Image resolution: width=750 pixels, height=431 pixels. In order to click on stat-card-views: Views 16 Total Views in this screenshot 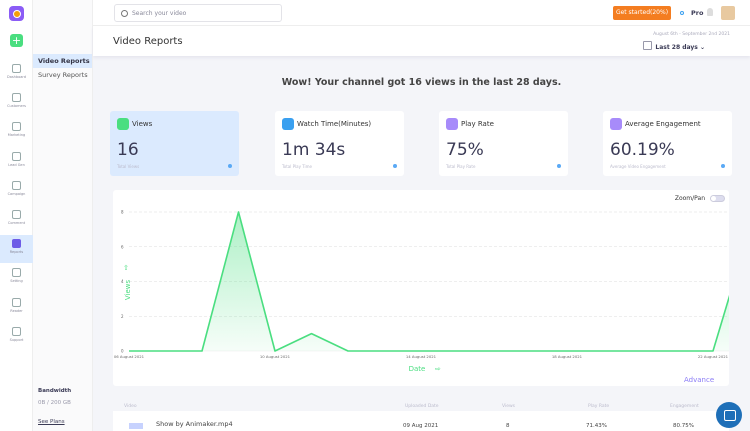, I will do `click(174, 143)`.